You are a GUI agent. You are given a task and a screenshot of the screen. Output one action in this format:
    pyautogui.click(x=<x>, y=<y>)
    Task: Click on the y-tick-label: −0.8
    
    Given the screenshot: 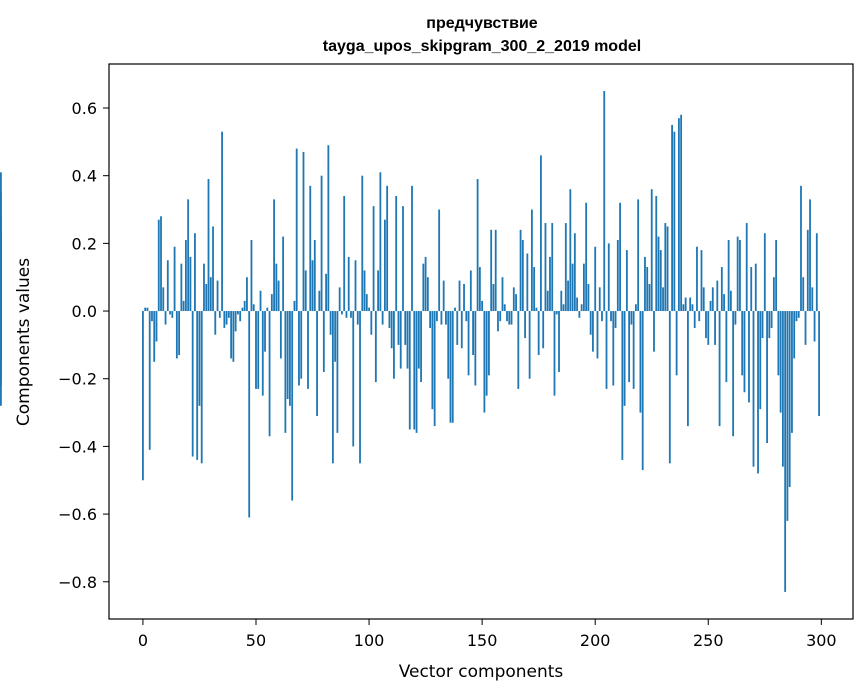 What is the action you would take?
    pyautogui.click(x=77, y=582)
    